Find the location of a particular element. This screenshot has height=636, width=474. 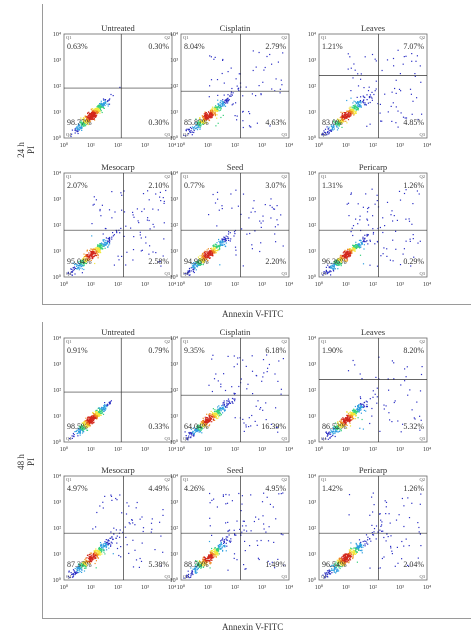

quadrant-name: Q4 is located at coordinates (324, 273).